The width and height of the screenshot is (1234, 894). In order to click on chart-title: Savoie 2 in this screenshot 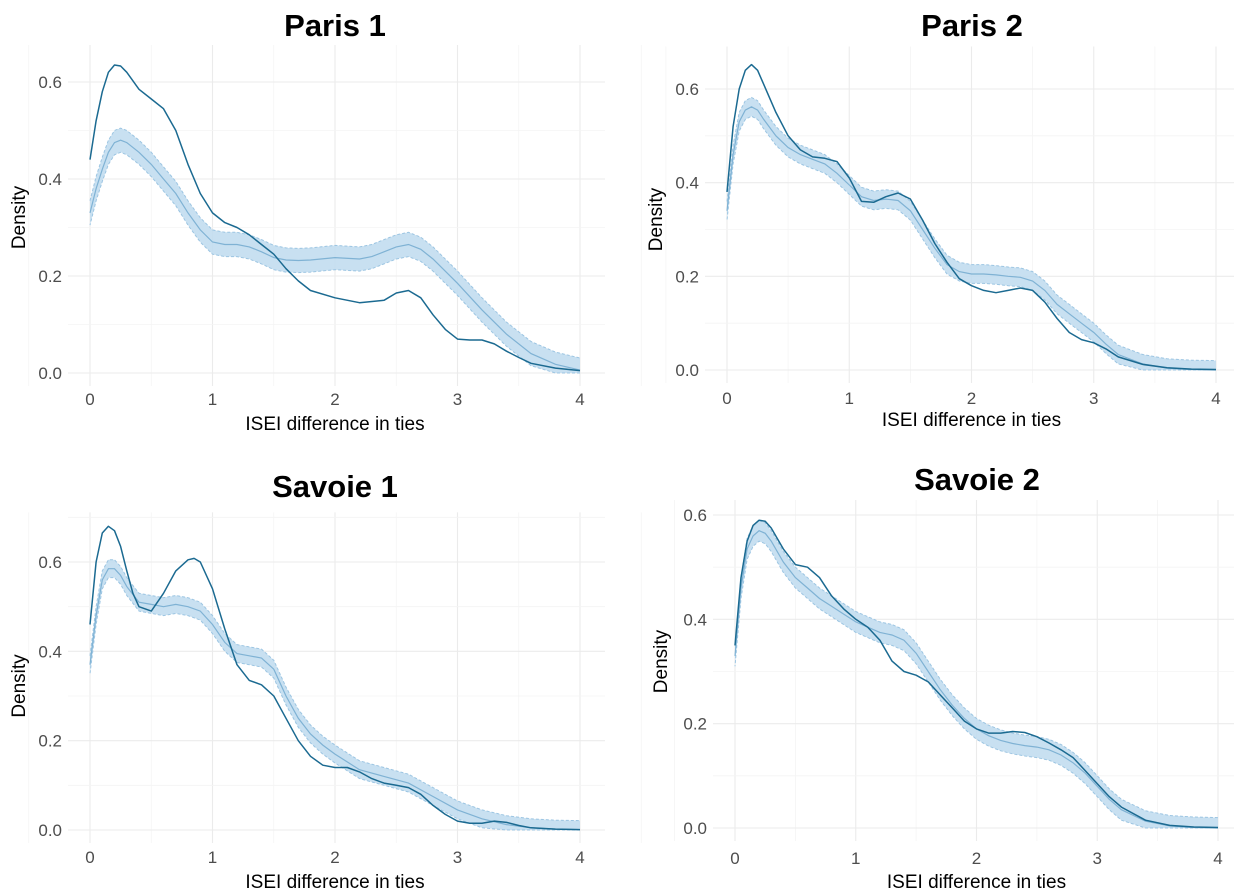, I will do `click(977, 479)`.